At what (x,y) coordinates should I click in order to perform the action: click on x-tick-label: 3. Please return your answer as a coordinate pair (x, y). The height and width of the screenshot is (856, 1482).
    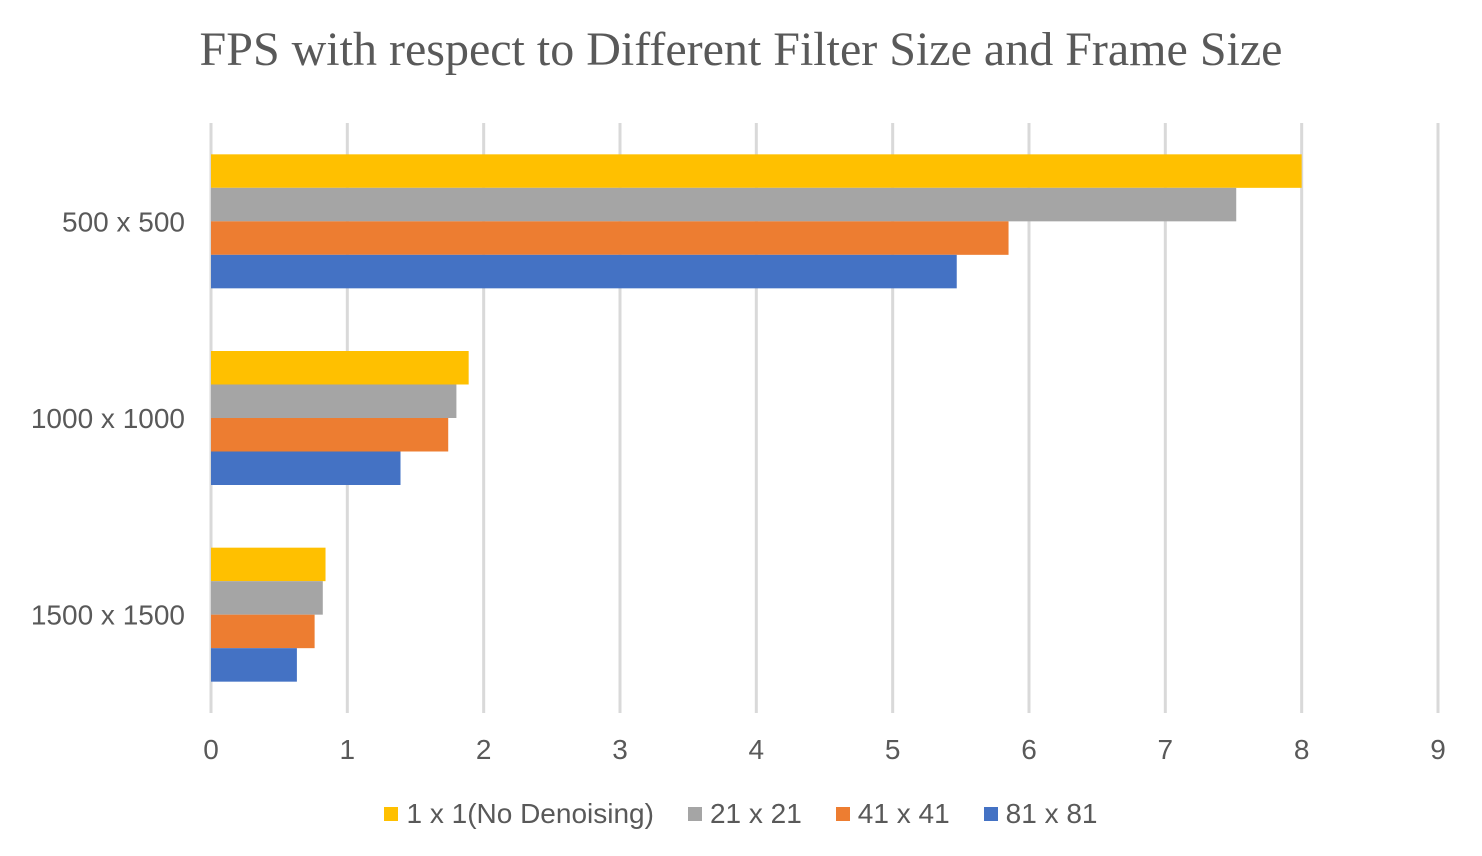
    Looking at the image, I should click on (620, 749).